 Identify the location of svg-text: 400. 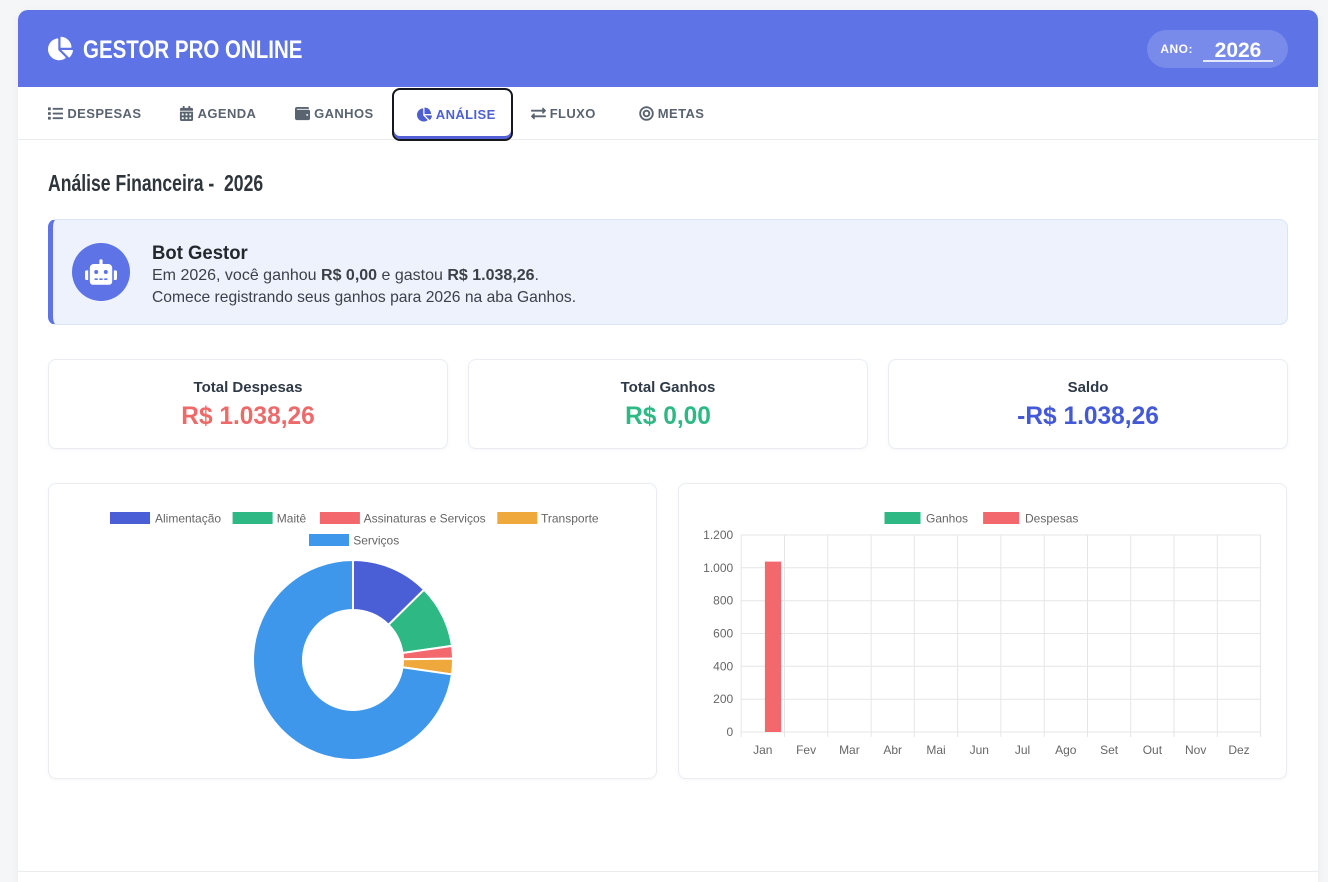
(723, 666).